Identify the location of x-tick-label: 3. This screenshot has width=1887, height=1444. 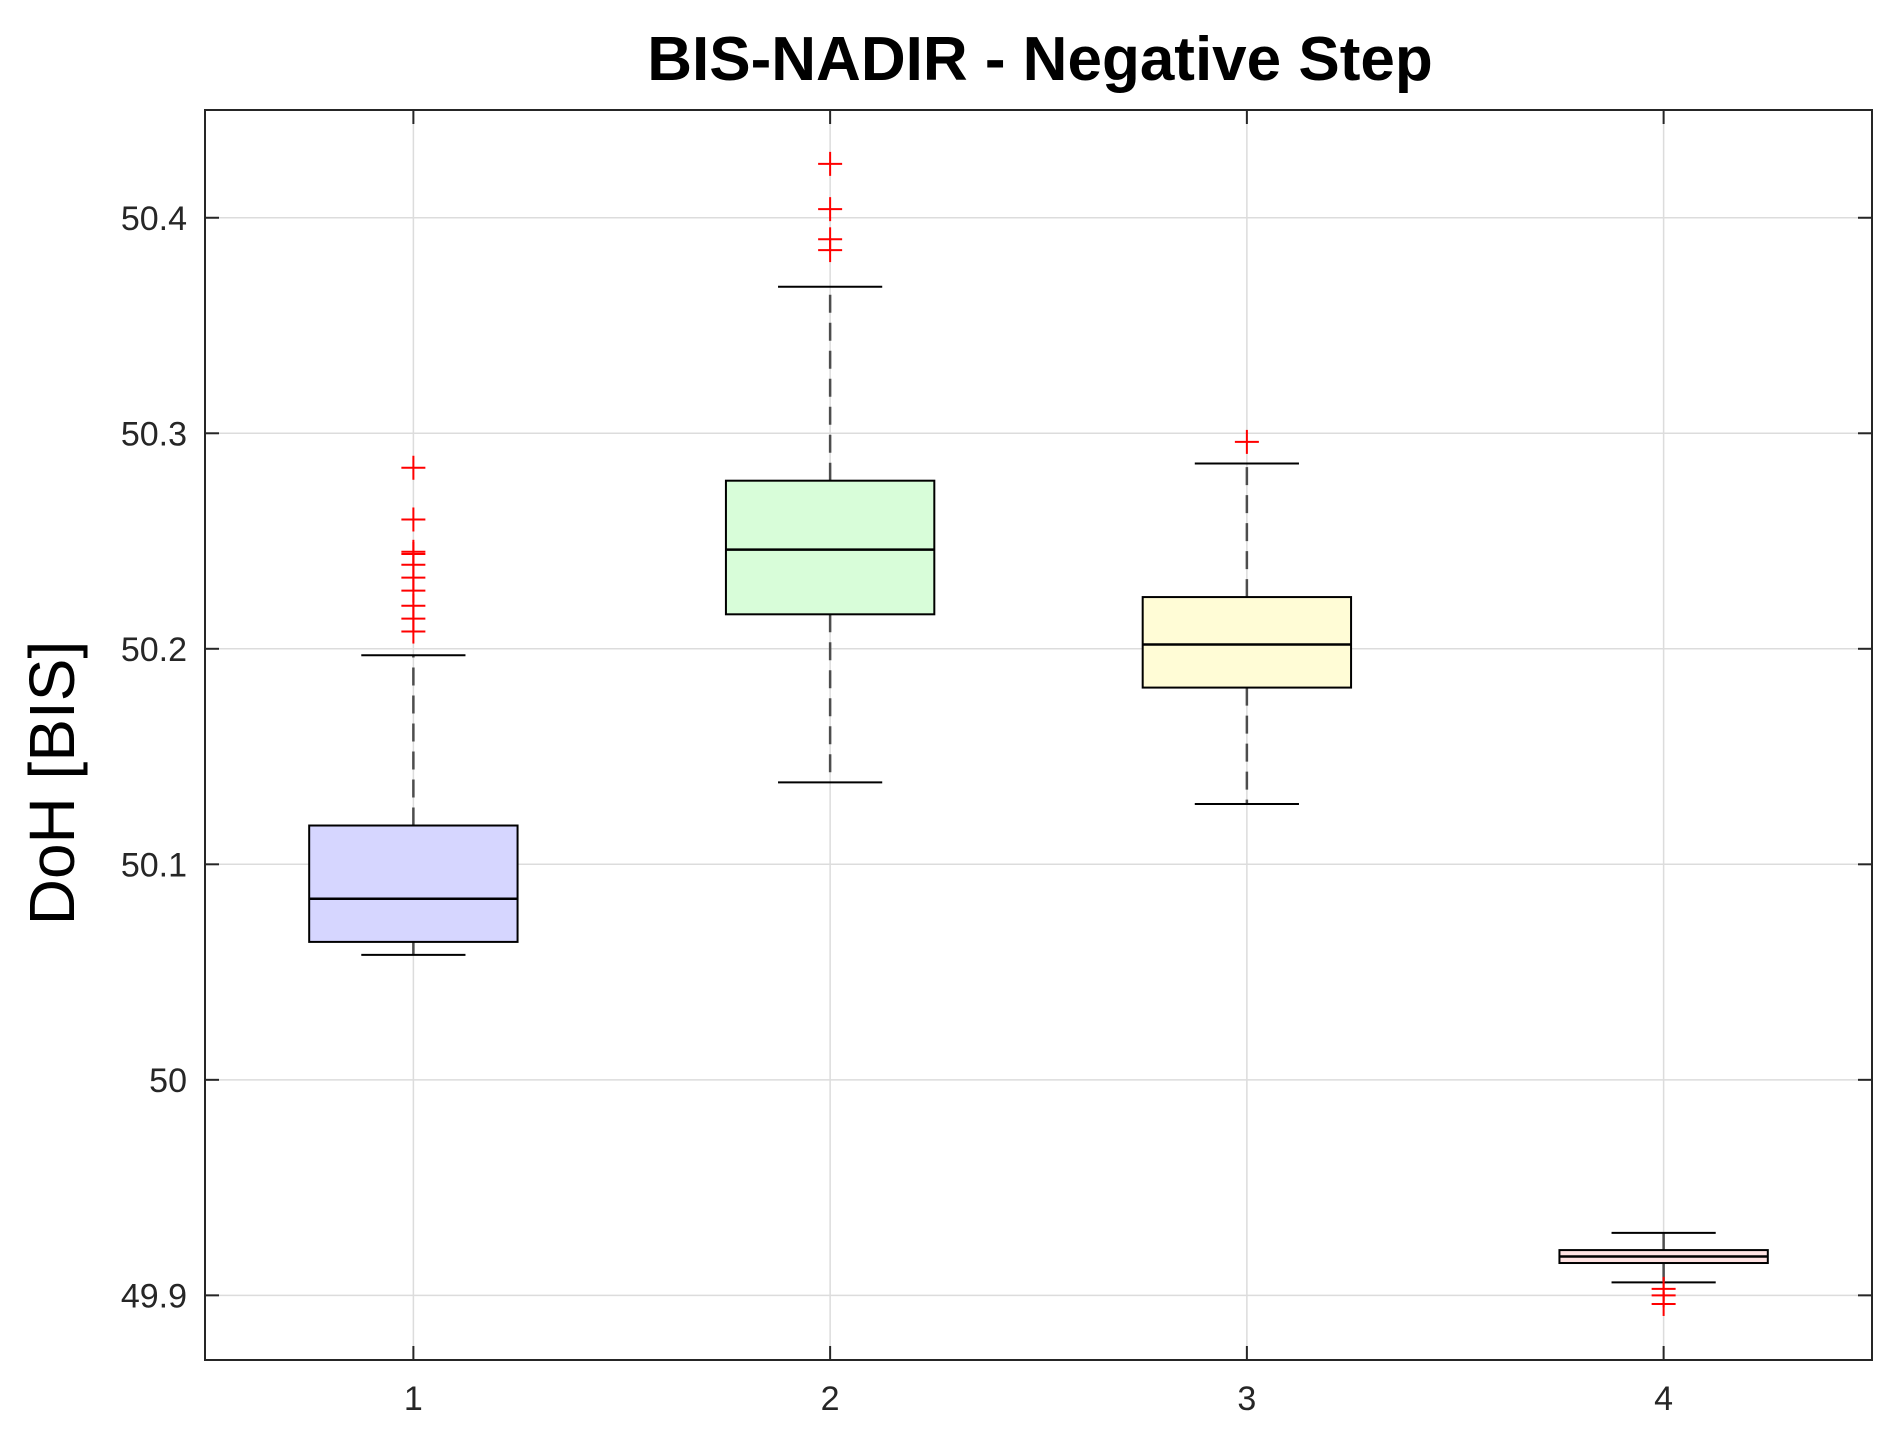
(1246, 1399).